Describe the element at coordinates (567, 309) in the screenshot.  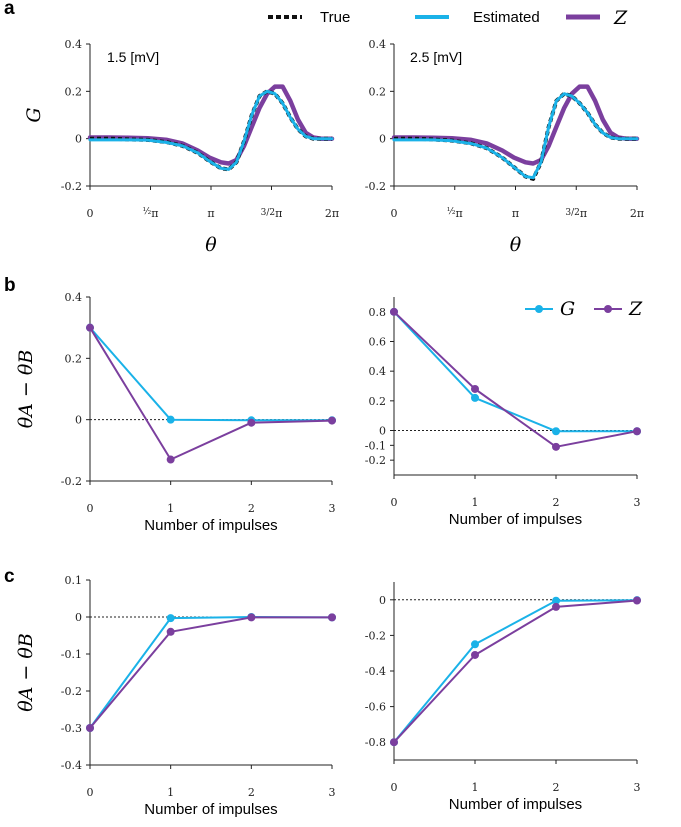
I see `legend-g-label: G` at that location.